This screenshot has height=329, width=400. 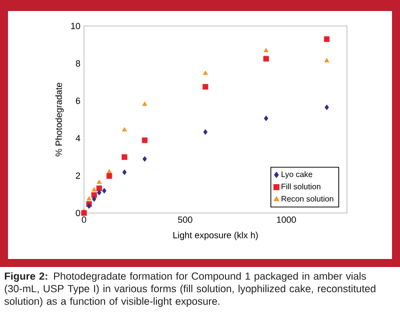 I want to click on y-tick-label: 2, so click(x=78, y=175).